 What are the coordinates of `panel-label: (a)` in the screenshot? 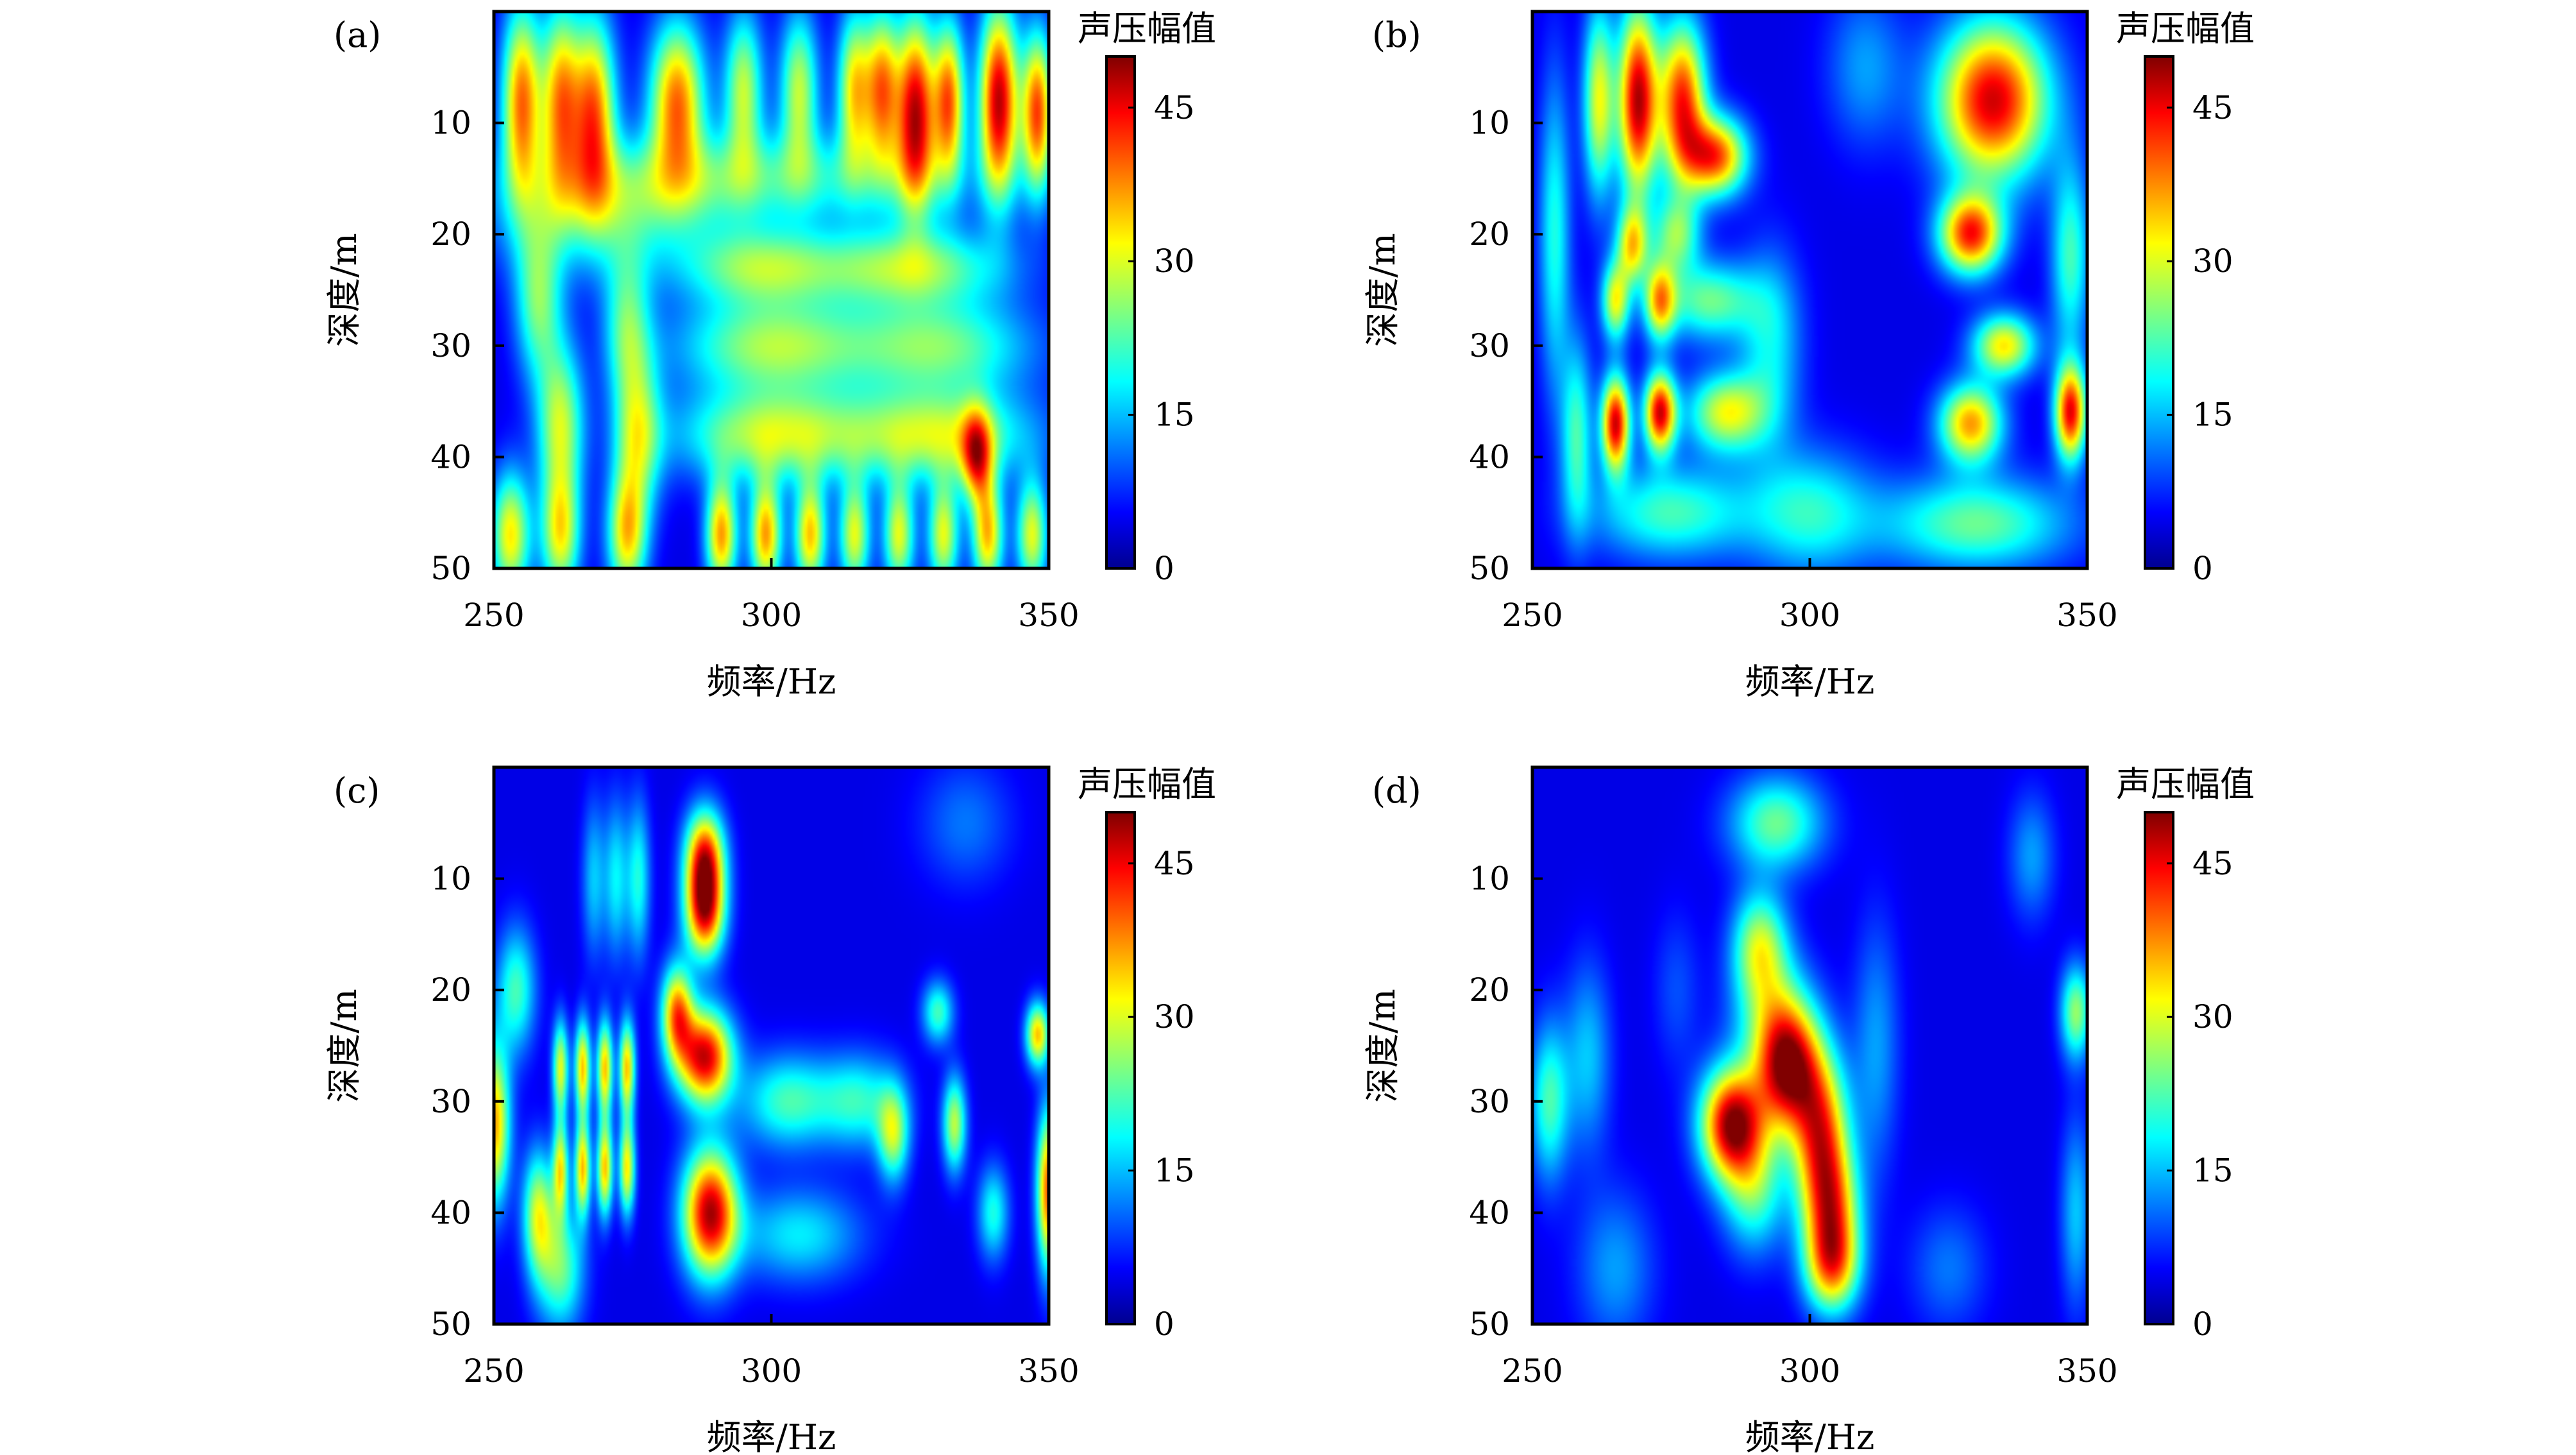 It's located at (357, 35).